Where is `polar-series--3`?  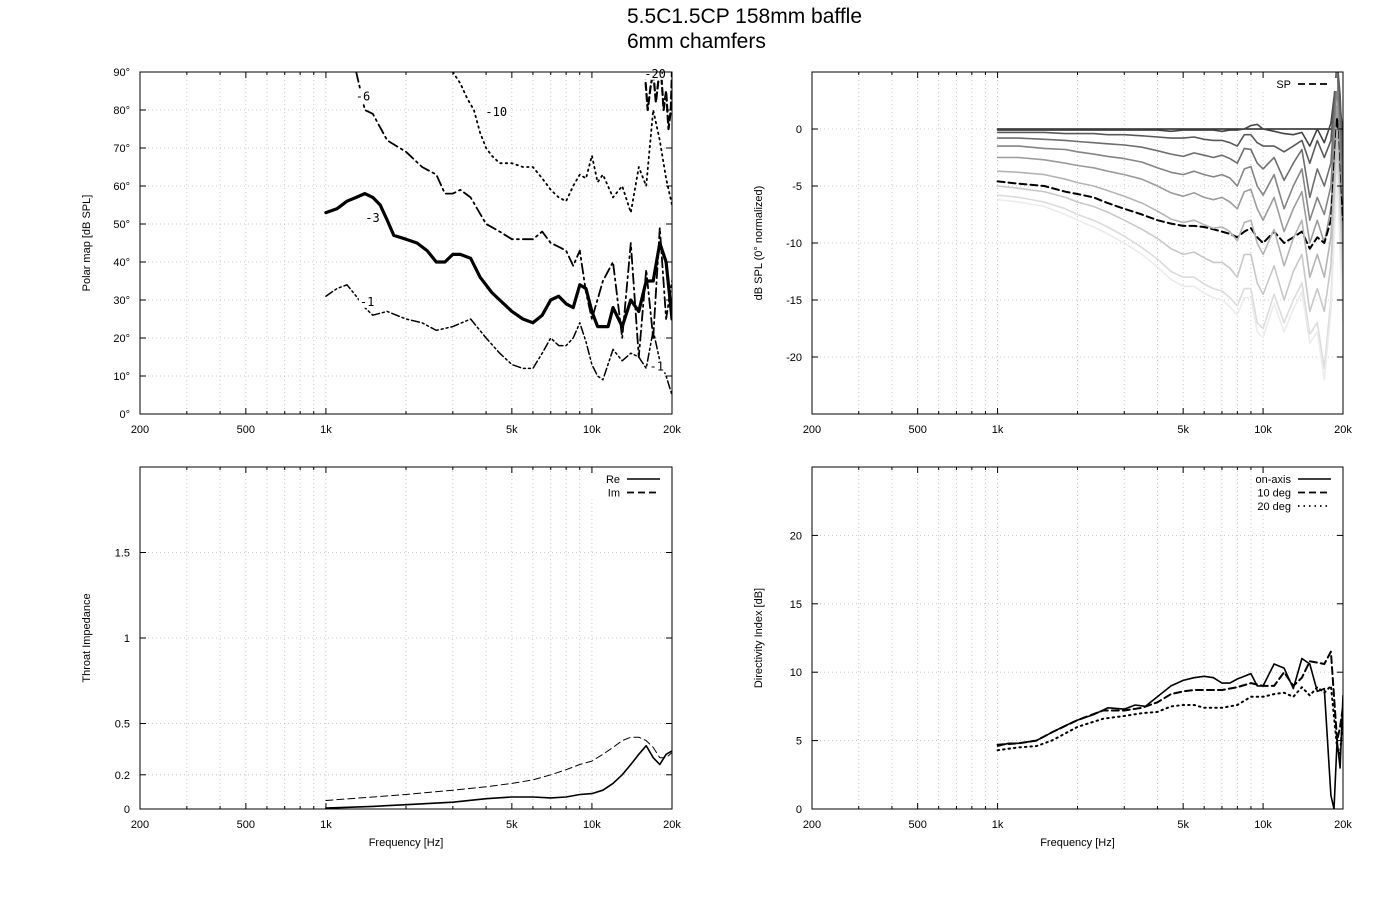 polar-series--3 is located at coordinates (498, 260).